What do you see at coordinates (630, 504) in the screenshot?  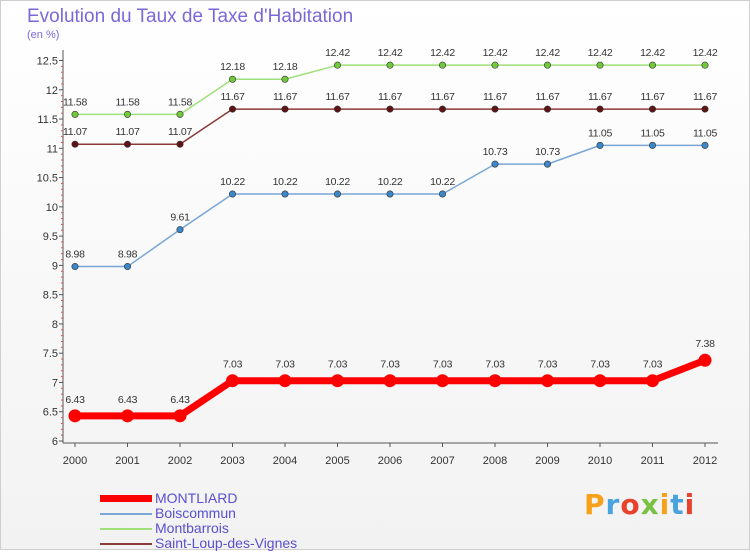 I see `logo-letter: o` at bounding box center [630, 504].